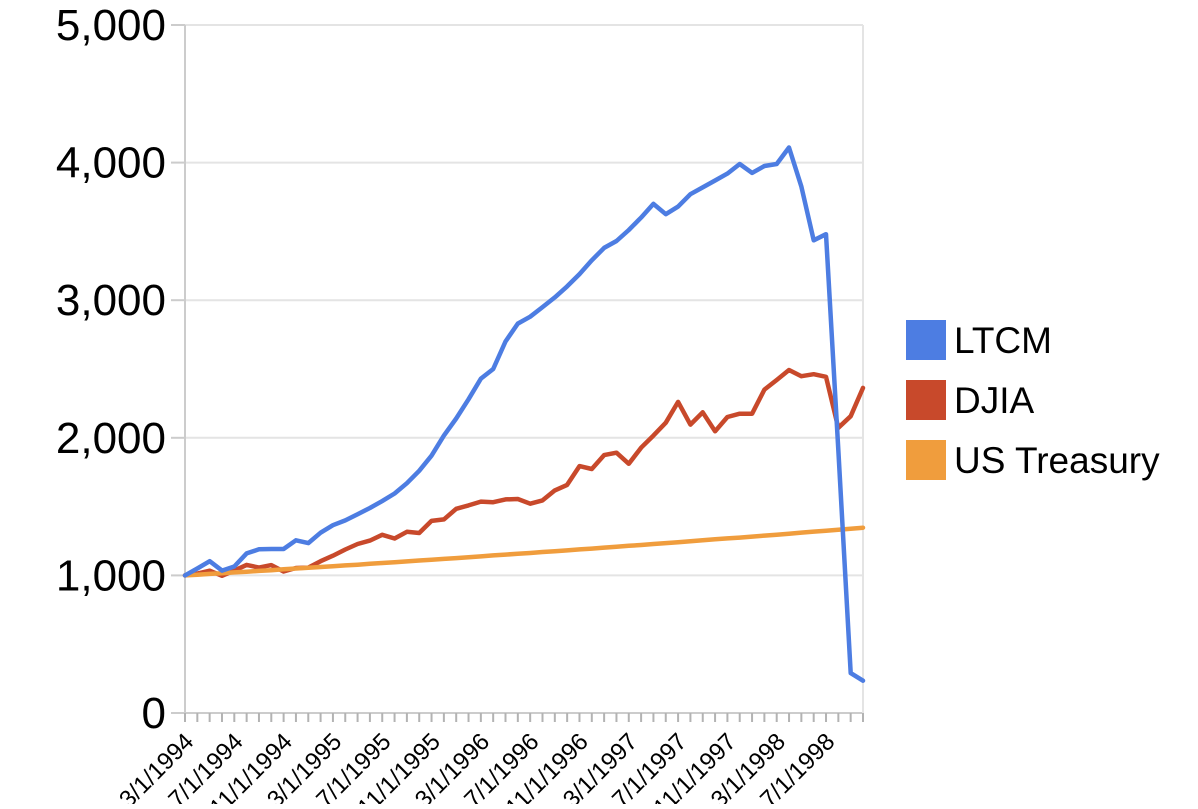 The height and width of the screenshot is (809, 1198). What do you see at coordinates (111, 163) in the screenshot?
I see `y-axis-label-4000: 4,000` at bounding box center [111, 163].